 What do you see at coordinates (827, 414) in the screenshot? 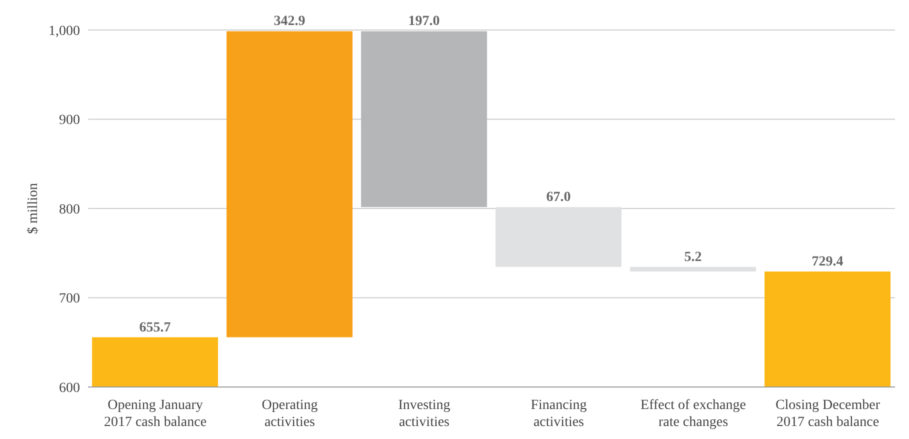
I see `x-tick-label: Closing December 2017 cash balance` at bounding box center [827, 414].